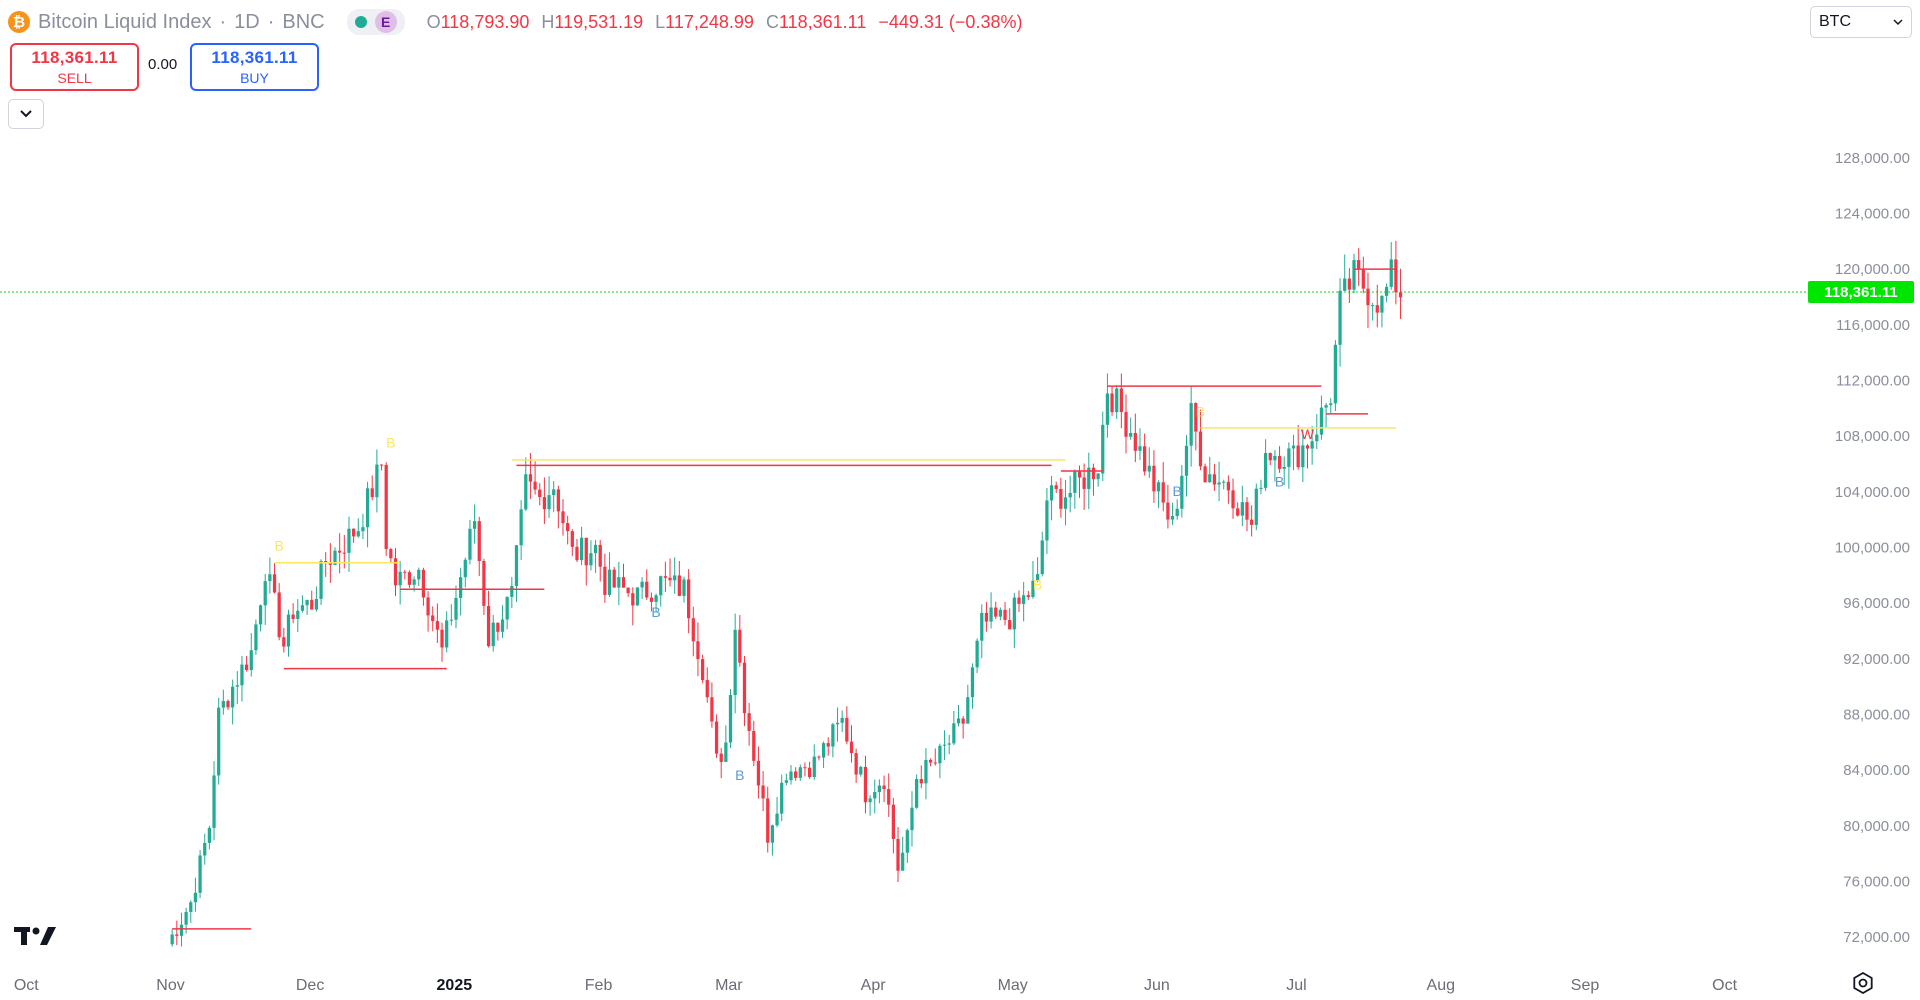  I want to click on settings-gear-icon, so click(1863, 983).